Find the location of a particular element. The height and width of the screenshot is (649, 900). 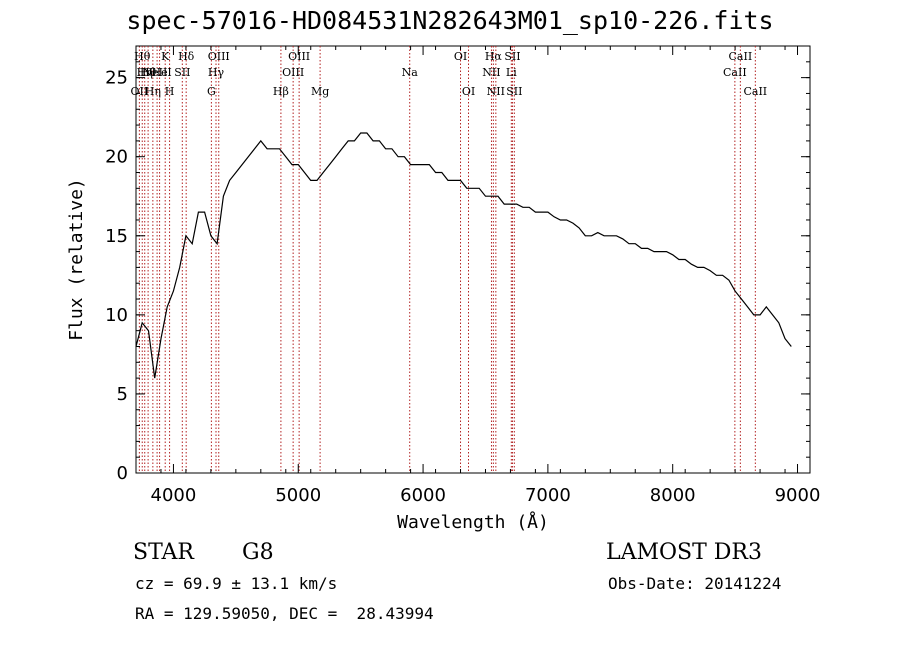

x-tick-label-3: 7000 is located at coordinates (548, 495).